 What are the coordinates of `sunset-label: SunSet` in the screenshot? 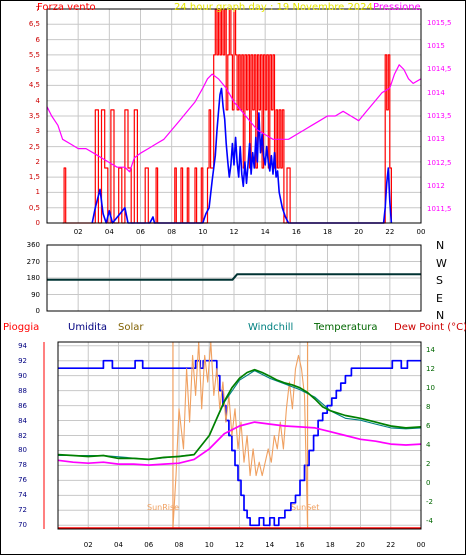 It's located at (305, 507).